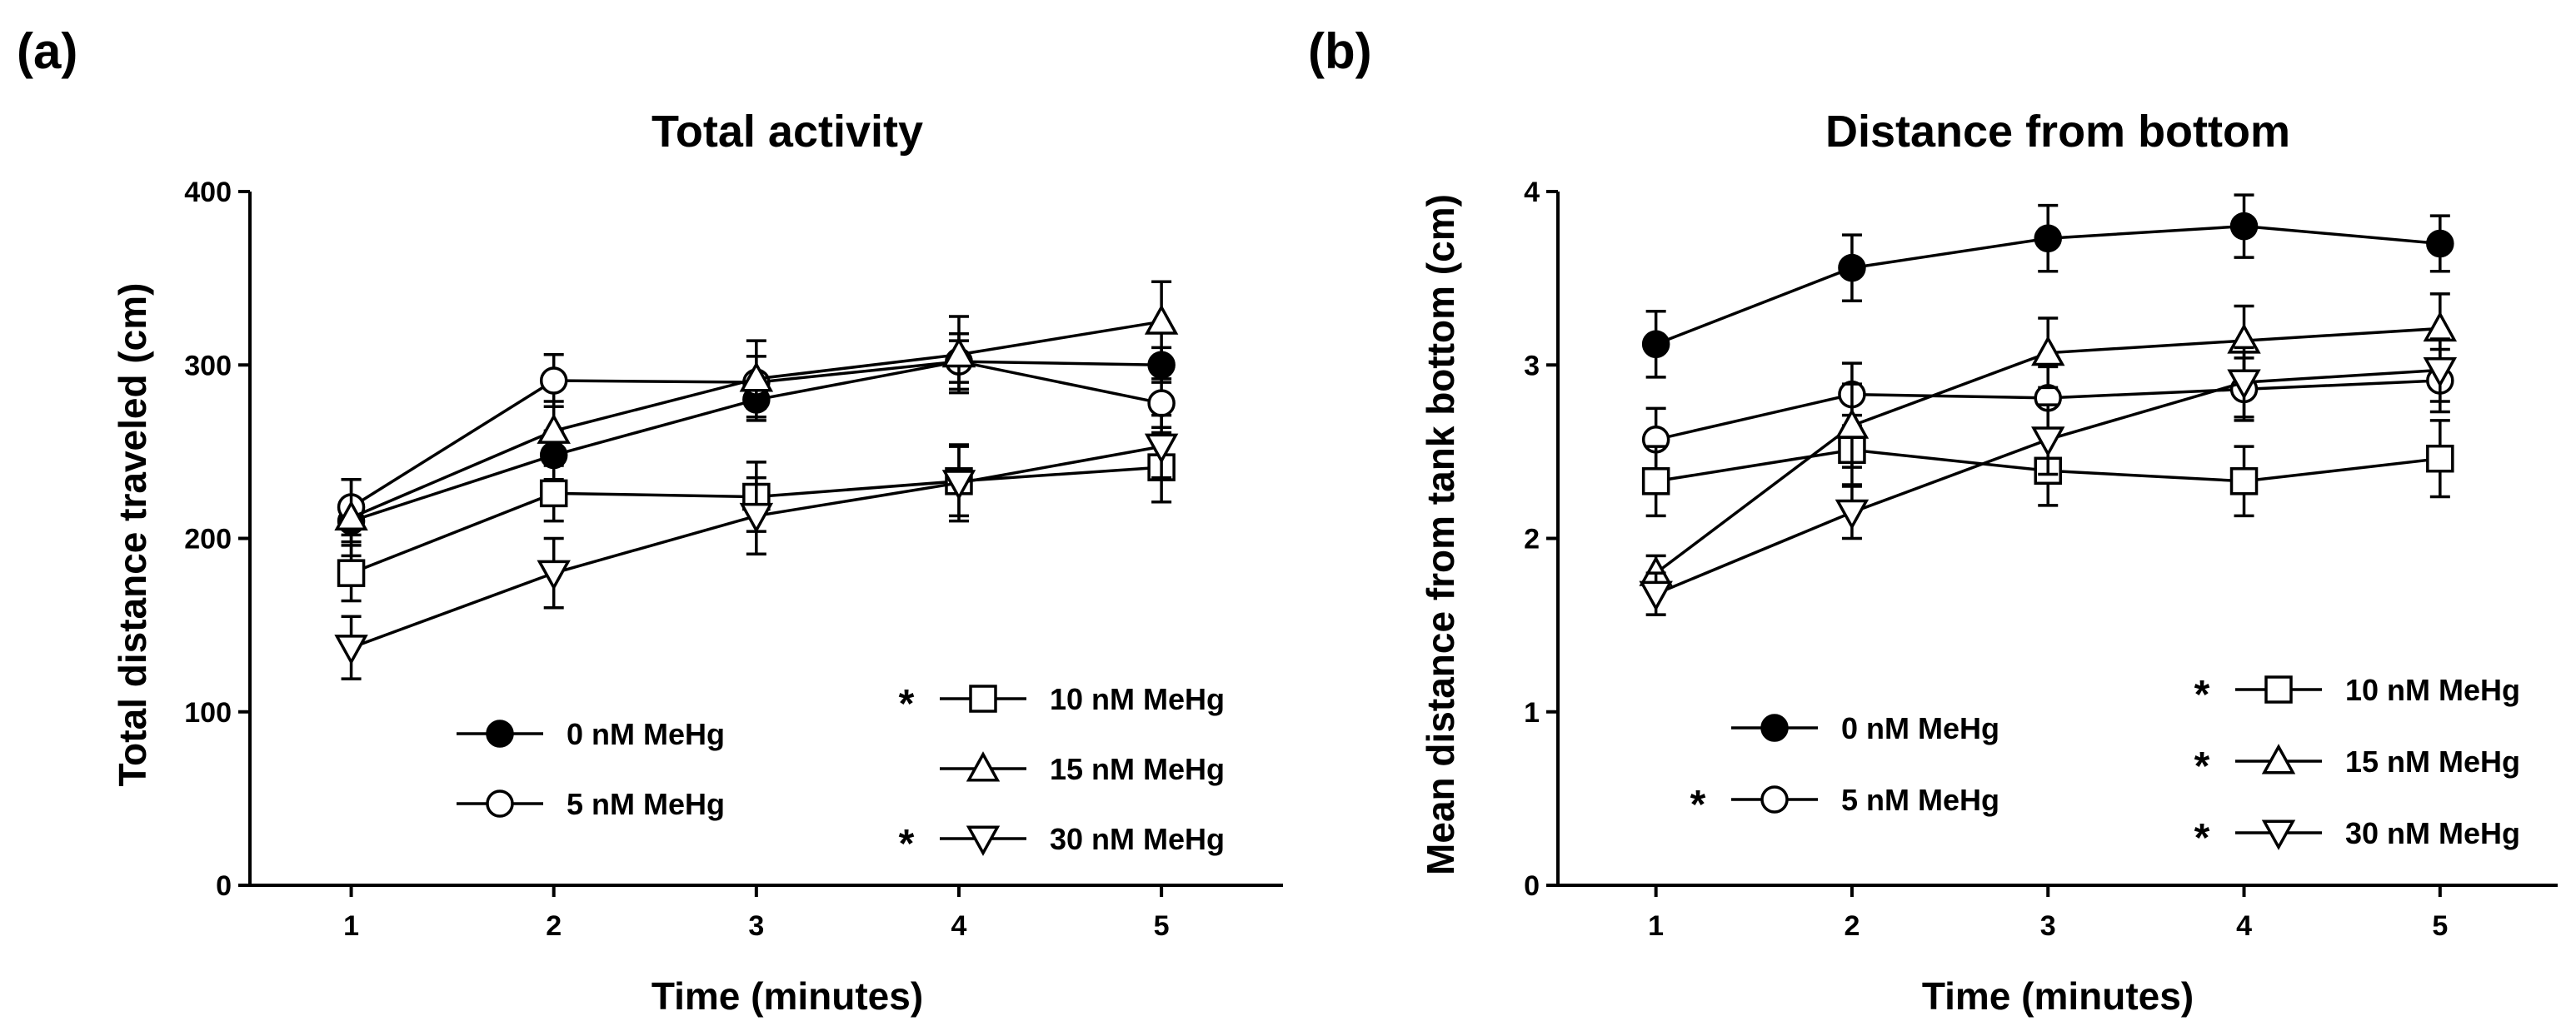 This screenshot has height=1036, width=2576. I want to click on panel-b-legend-10-nm-mehg-significance-star: *, so click(2202, 695).